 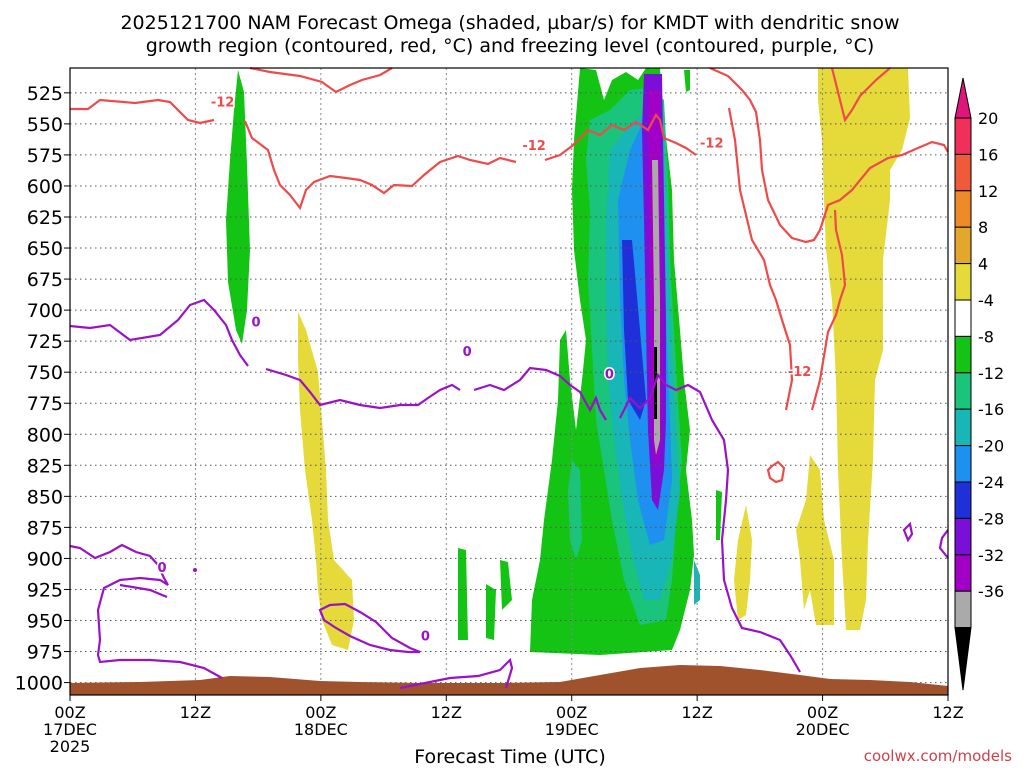 I want to click on colorbar-top-arrow, so click(x=963, y=98).